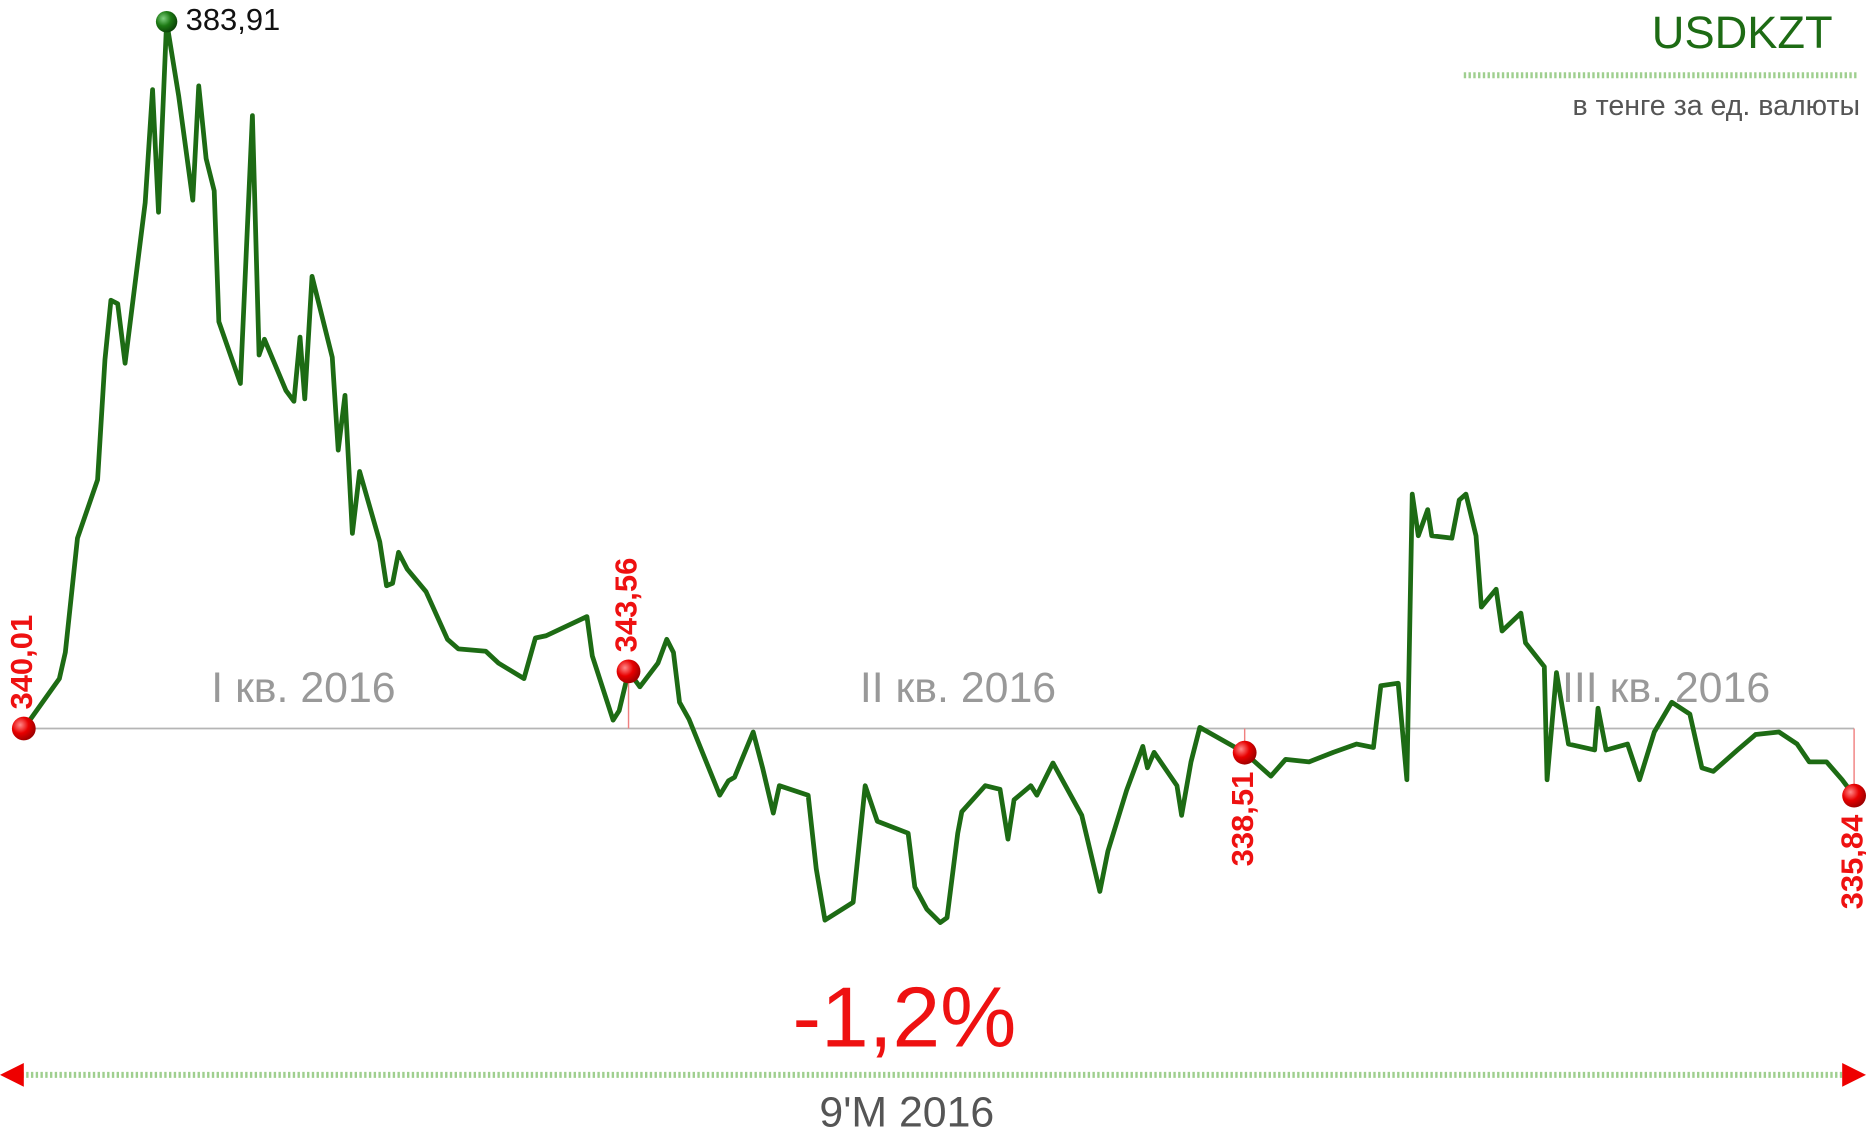 The height and width of the screenshot is (1137, 1866). Describe the element at coordinates (1666, 688) in the screenshot. I see `quarter-label: III кв. 2016` at that location.